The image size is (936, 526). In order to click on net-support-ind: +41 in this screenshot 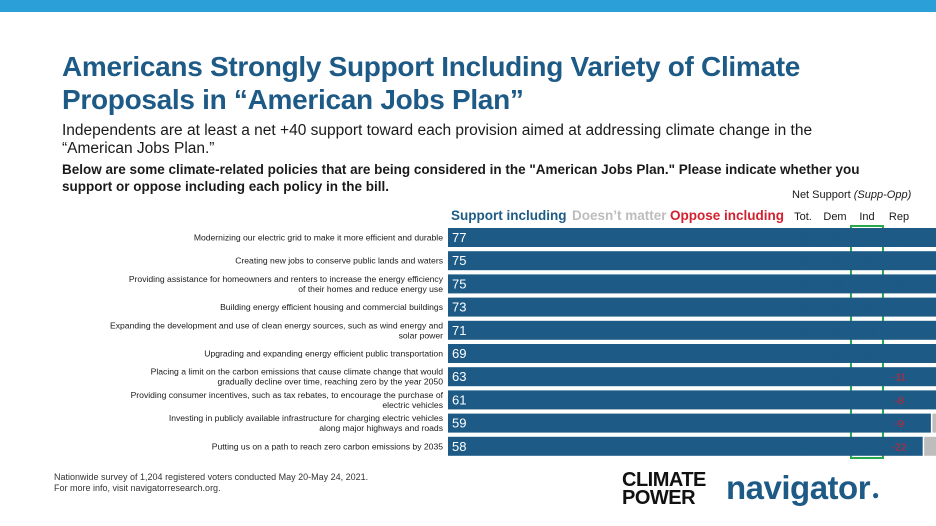, I will do `click(867, 401)`.